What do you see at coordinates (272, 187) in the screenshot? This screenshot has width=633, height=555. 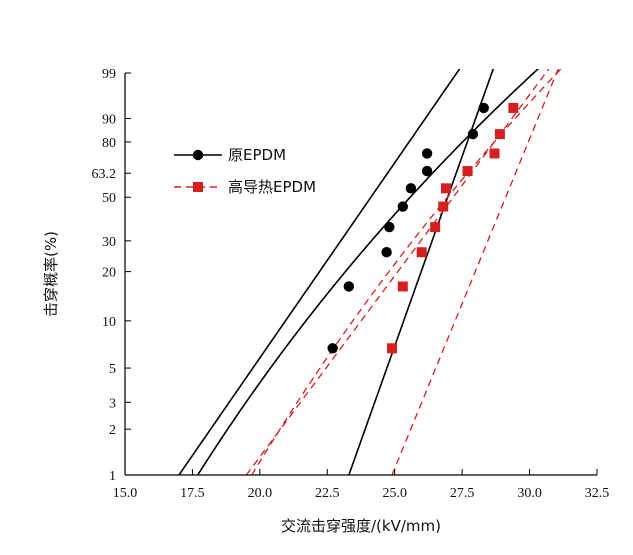 I see `legend-label: 高导热EPDM` at bounding box center [272, 187].